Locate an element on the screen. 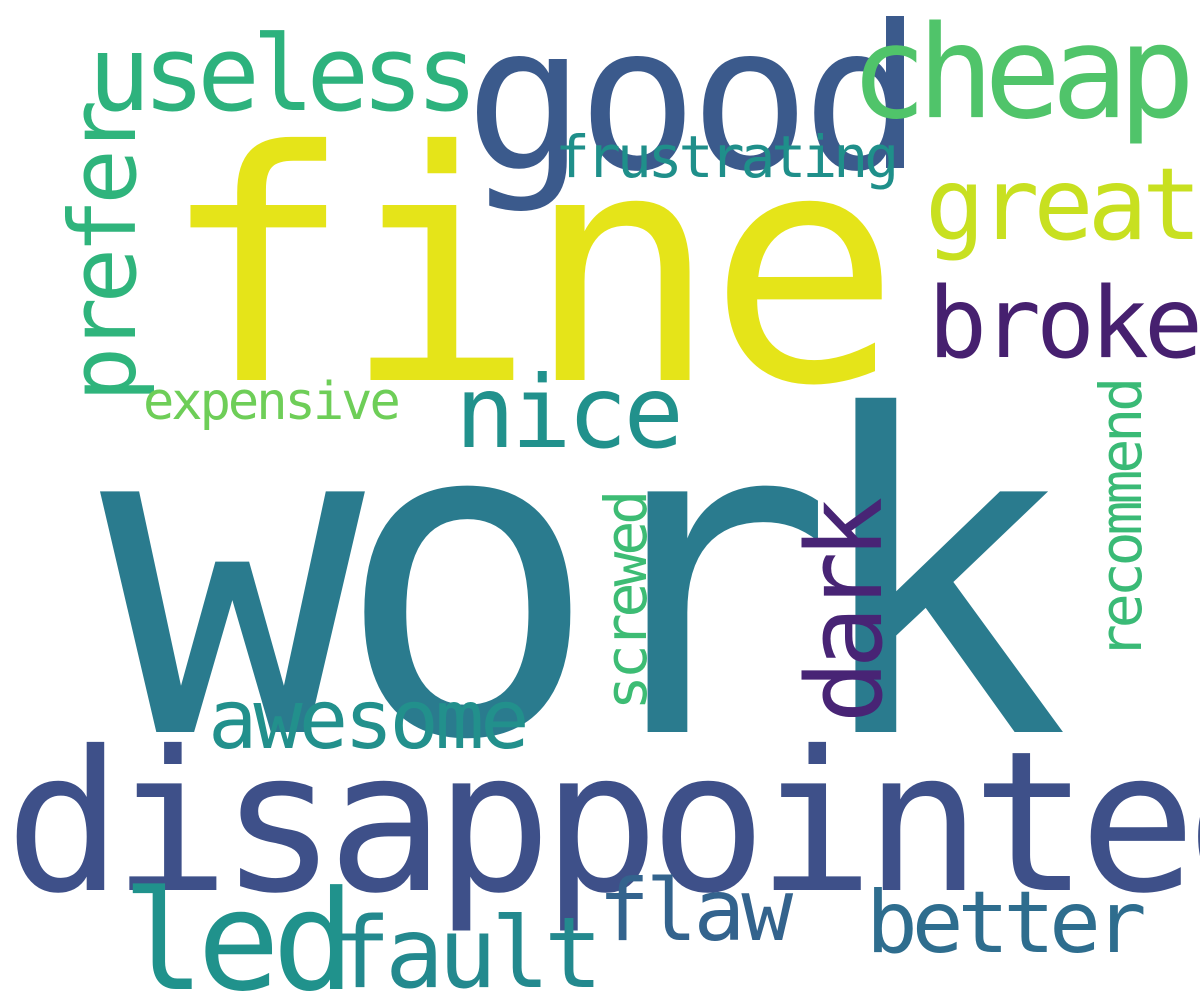  word-screwed: screwed is located at coordinates (626, 602).